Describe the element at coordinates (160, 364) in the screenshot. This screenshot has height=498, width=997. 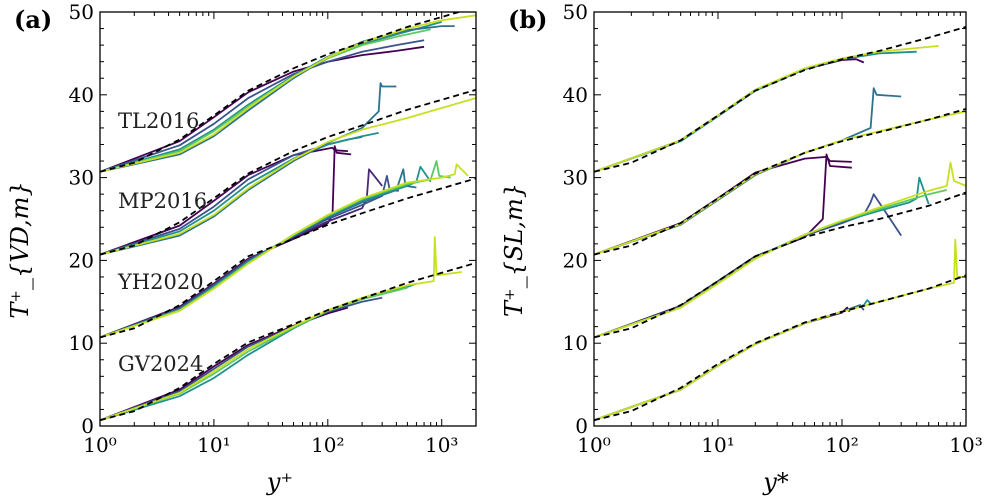
I see `group-label-gv2024: GV2024` at that location.